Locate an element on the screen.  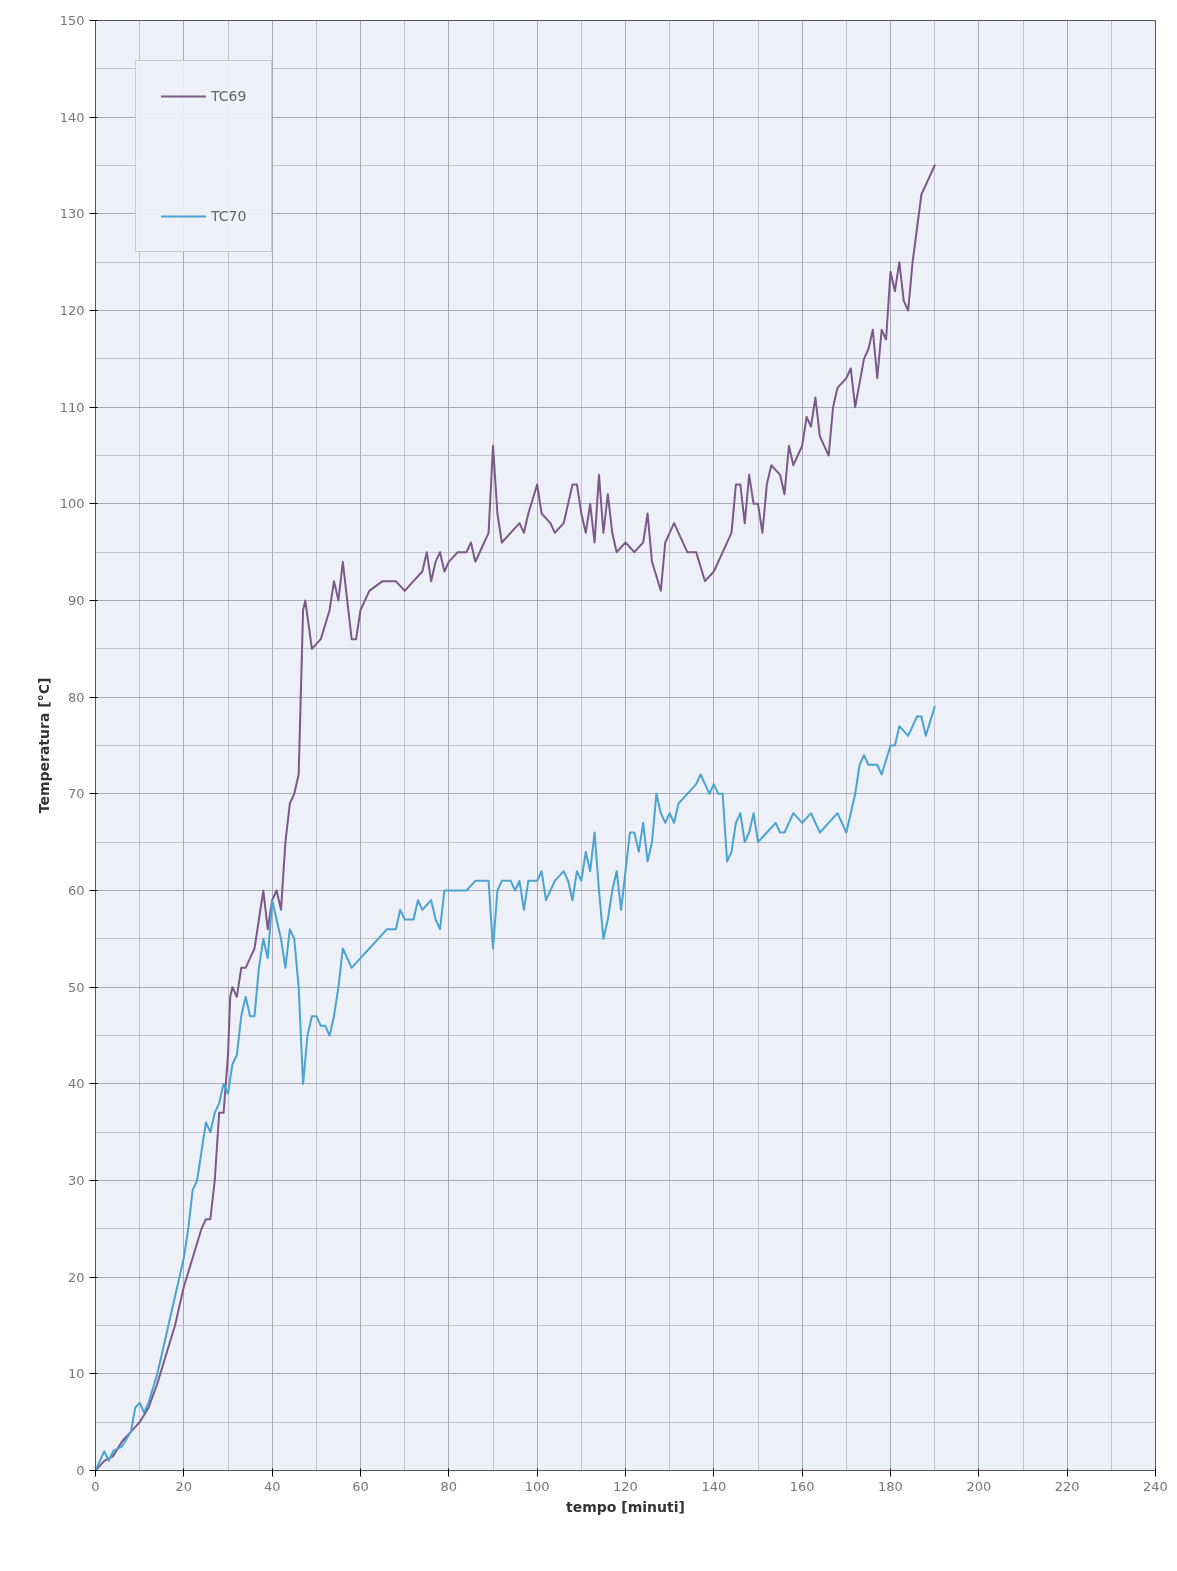
x-tick-label: 240 is located at coordinates (1155, 1486).